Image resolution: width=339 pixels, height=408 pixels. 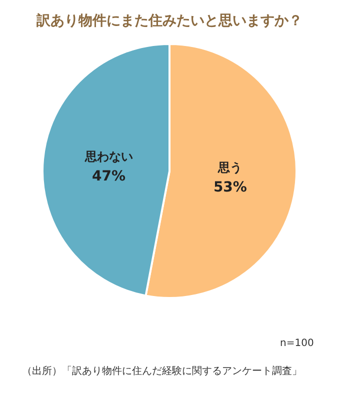 I want to click on text: （出所）「訳あり物件に住んだ経験に関するアンケート調査」, so click(x=162, y=371).